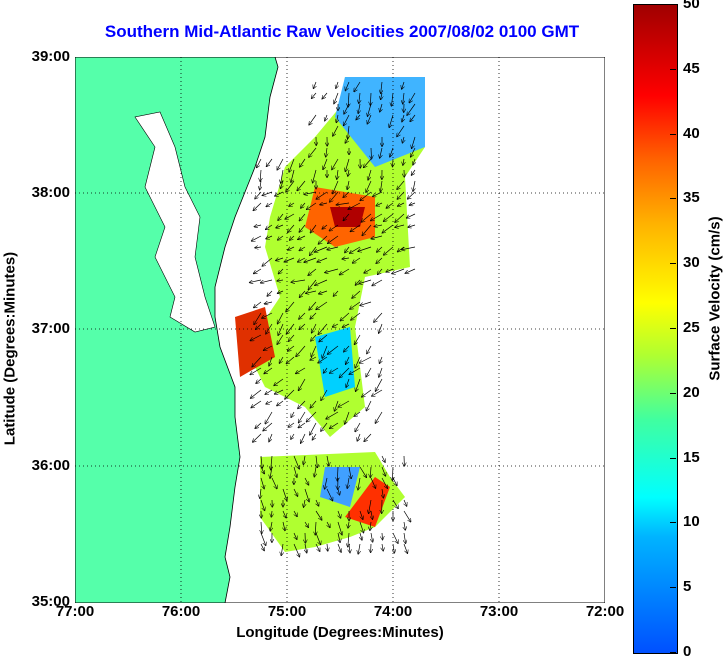 This screenshot has height=660, width=724. Describe the element at coordinates (499, 611) in the screenshot. I see `x-tick: 73:00` at that location.